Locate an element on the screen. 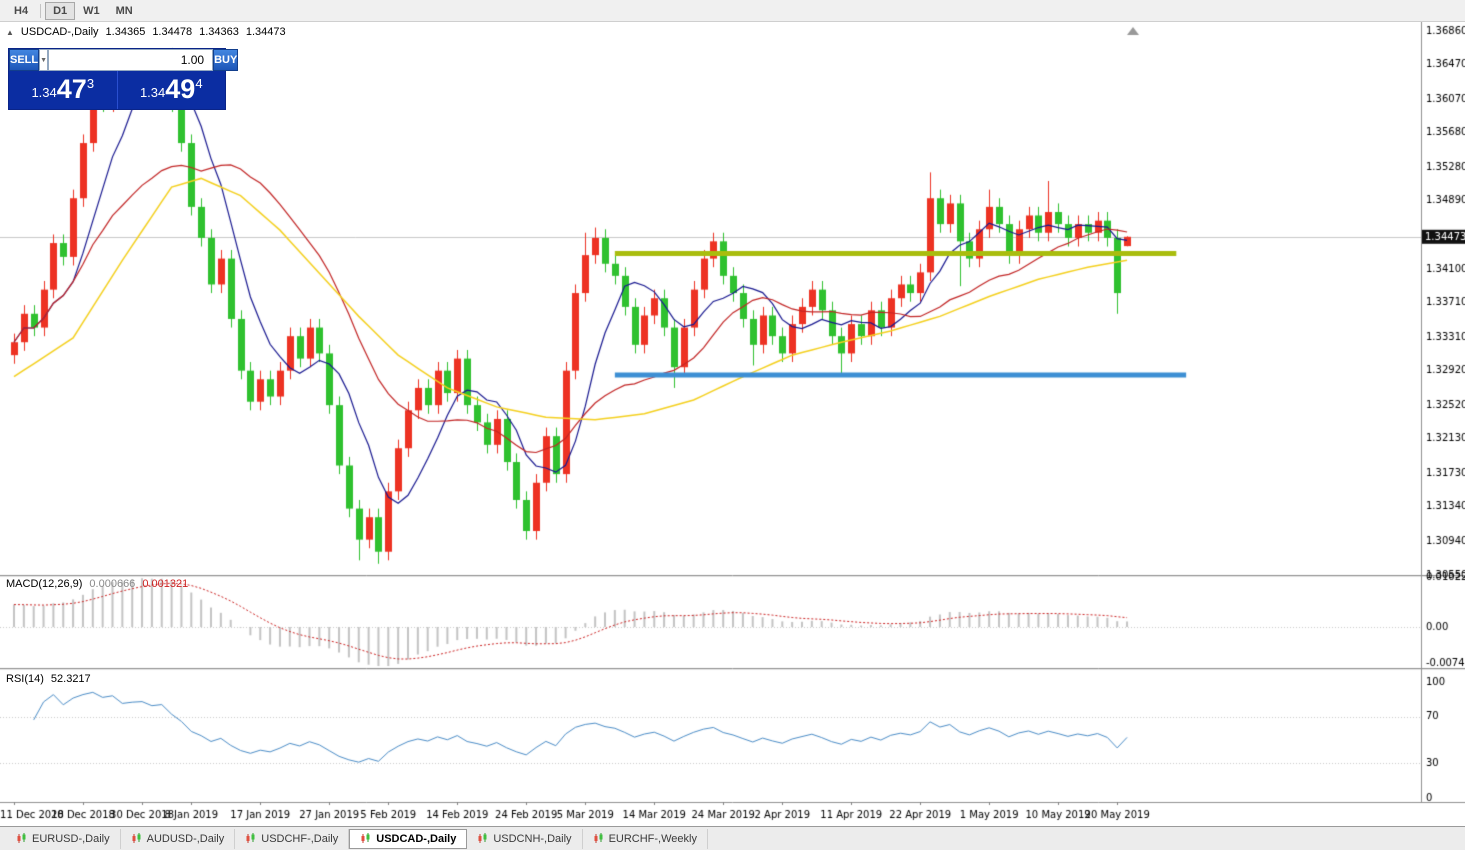 Image resolution: width=1465 pixels, height=850 pixels. toolbar-buttons: H4 D1 W1 MN is located at coordinates (73, 10).